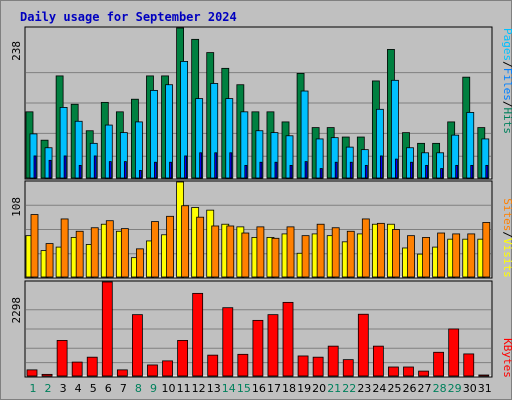  Describe the element at coordinates (440, 388) in the screenshot. I see `day-label-28: 28` at that location.